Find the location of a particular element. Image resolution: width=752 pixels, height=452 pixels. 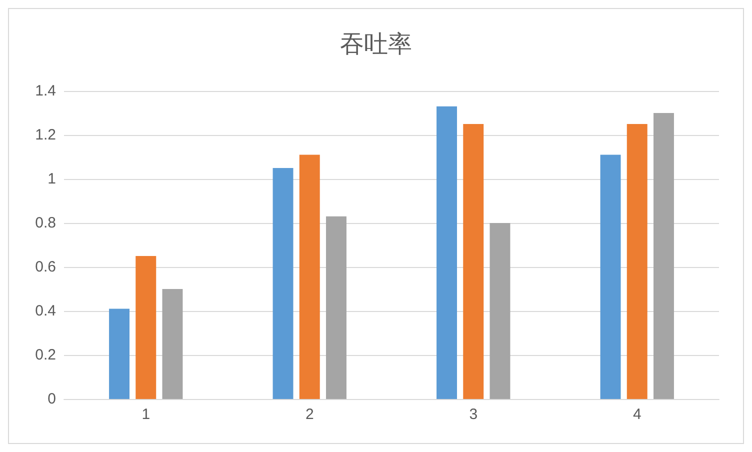

y-tick-label: 0.6 is located at coordinates (45, 267).